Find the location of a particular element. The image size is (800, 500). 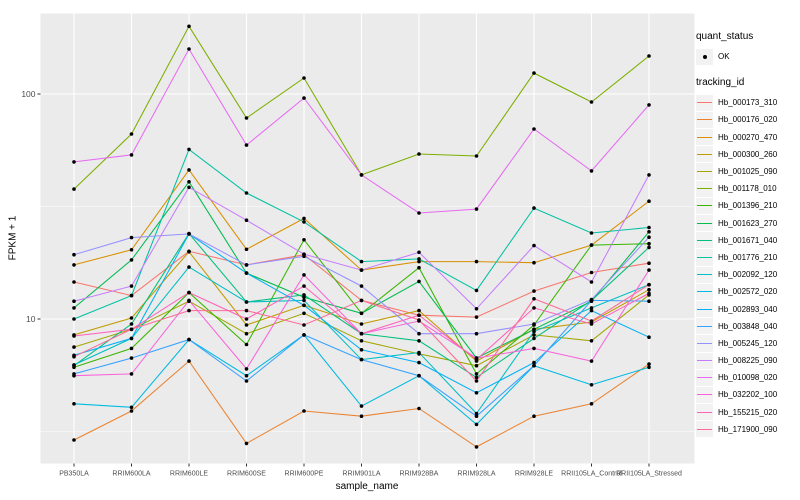

legend-item: Hb_000270_470 is located at coordinates (748, 137).